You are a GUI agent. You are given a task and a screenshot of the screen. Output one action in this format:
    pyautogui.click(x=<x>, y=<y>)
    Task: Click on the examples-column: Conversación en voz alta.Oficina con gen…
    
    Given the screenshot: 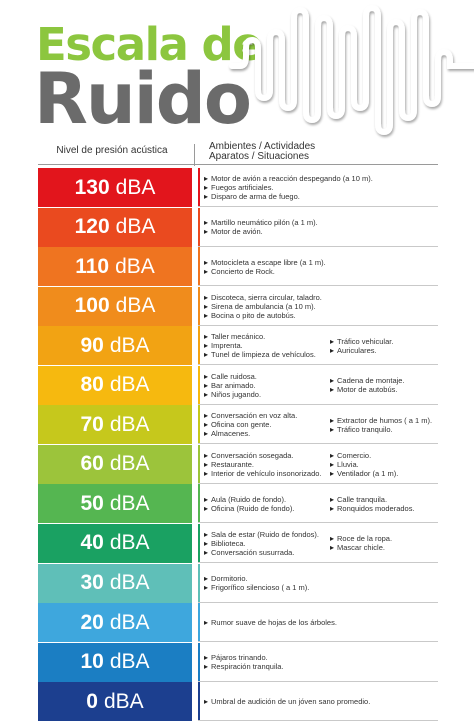 What is the action you would take?
    pyautogui.click(x=263, y=424)
    